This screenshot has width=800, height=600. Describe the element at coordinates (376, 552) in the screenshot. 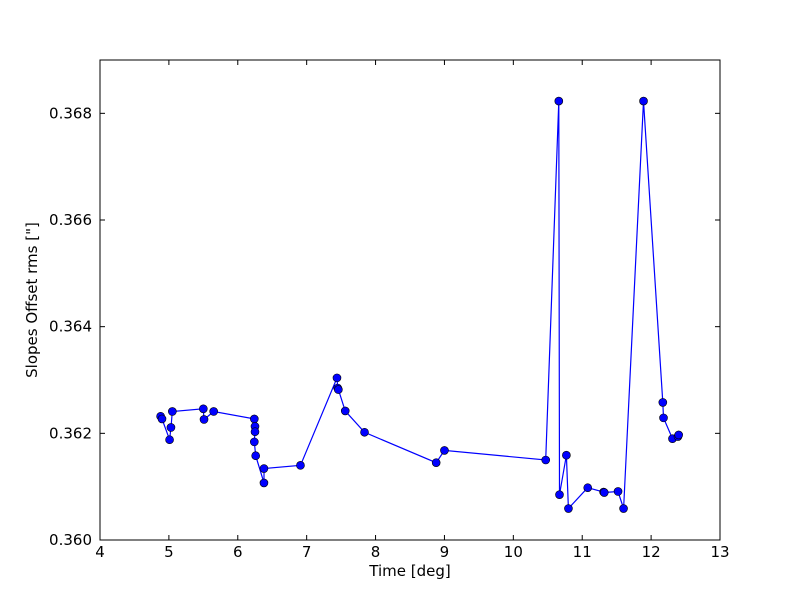

I see `x-tick-label: 8` at that location.